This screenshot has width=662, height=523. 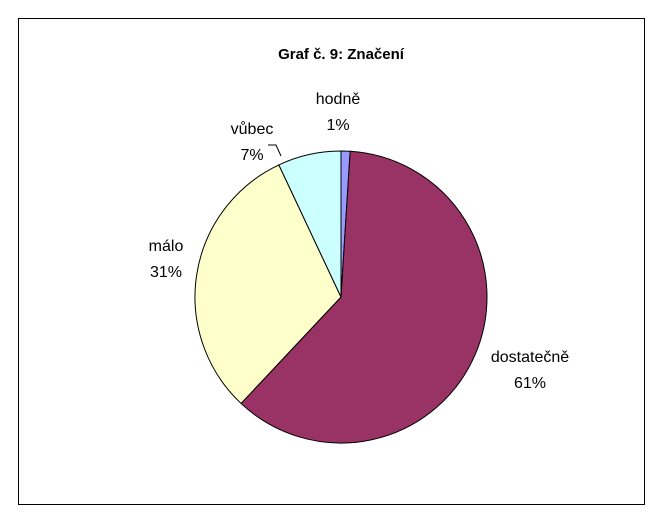 What do you see at coordinates (337, 125) in the screenshot?
I see `slice-value-label: 1%` at bounding box center [337, 125].